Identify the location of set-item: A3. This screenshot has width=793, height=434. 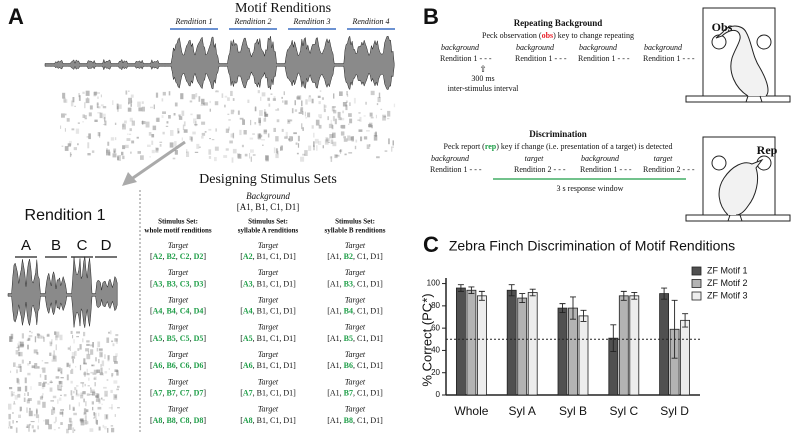
(248, 283).